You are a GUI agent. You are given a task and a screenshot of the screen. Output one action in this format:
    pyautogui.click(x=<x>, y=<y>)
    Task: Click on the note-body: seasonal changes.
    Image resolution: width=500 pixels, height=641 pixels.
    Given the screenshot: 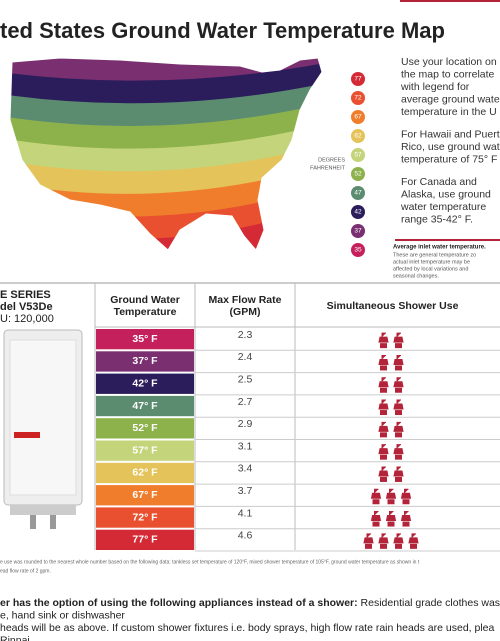 What is the action you would take?
    pyautogui.click(x=416, y=276)
    